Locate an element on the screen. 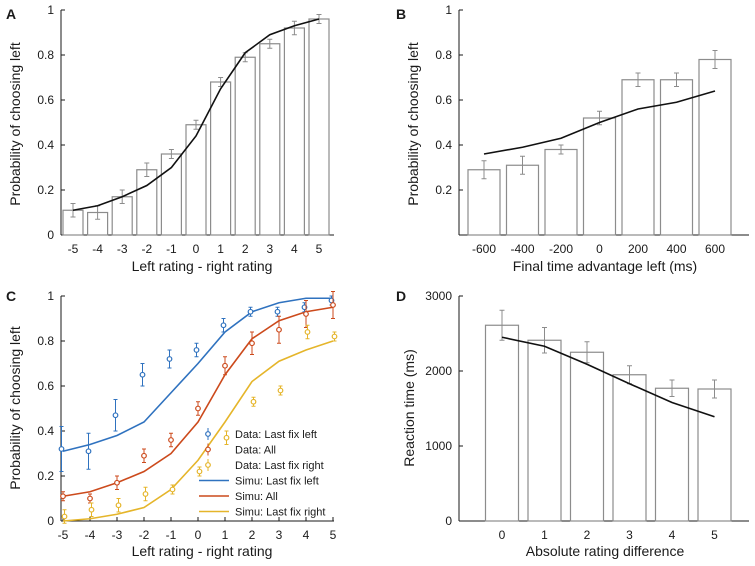 This screenshot has width=755, height=566. panel-a-xtick-label: -5 is located at coordinates (73, 249).